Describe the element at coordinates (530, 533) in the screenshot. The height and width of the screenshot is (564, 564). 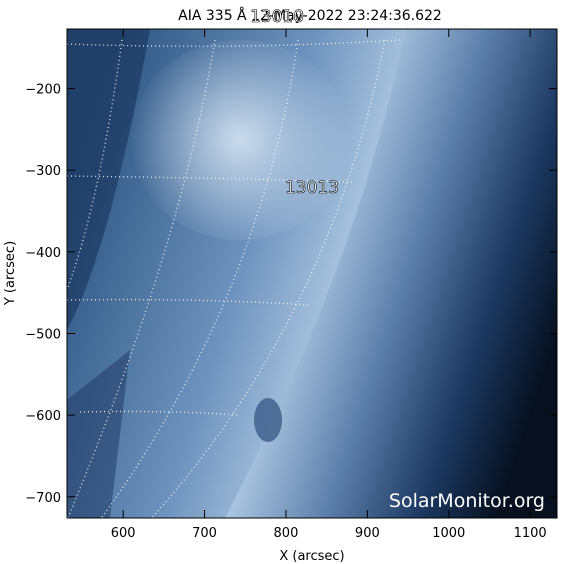
I see `x-tick-label: 1100` at that location.